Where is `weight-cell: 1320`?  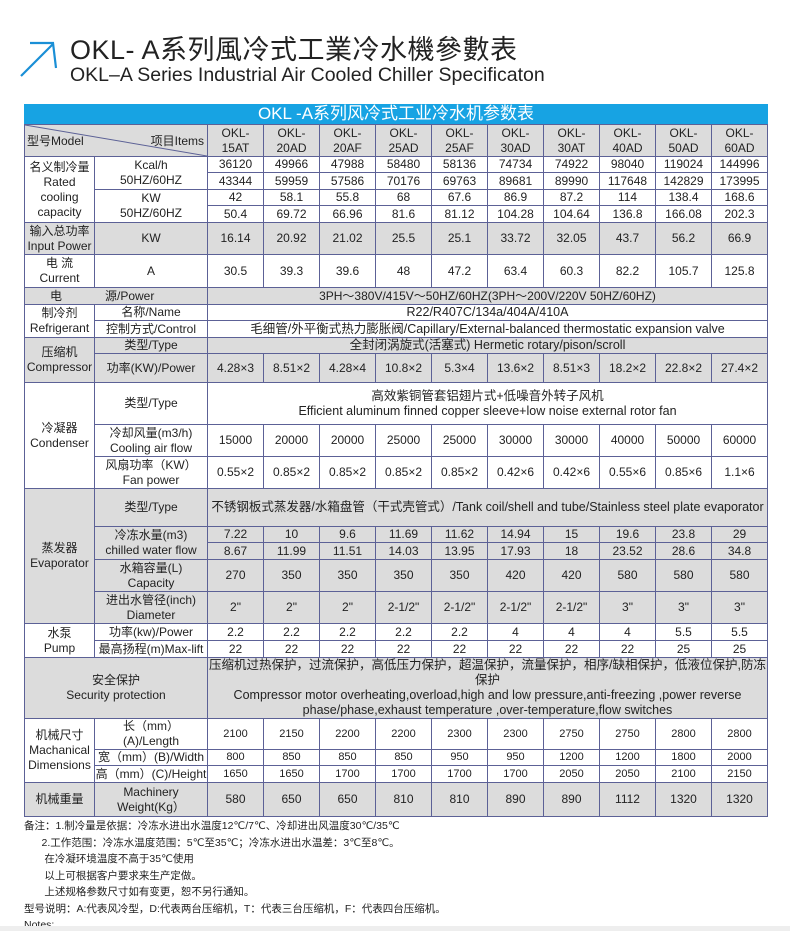
weight-cell: 1320 is located at coordinates (739, 799).